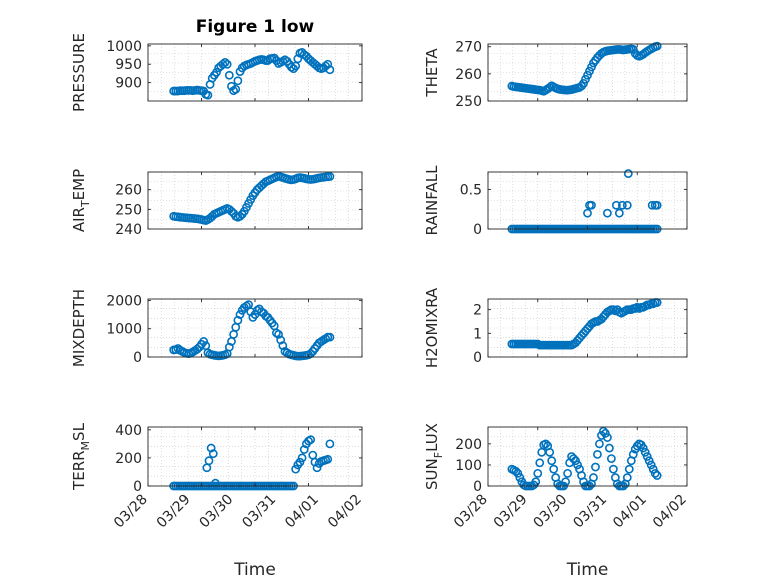 Image resolution: width=778 pixels, height=583 pixels. What do you see at coordinates (128, 84) in the screenshot?
I see `y-tick-label: 900` at bounding box center [128, 84].